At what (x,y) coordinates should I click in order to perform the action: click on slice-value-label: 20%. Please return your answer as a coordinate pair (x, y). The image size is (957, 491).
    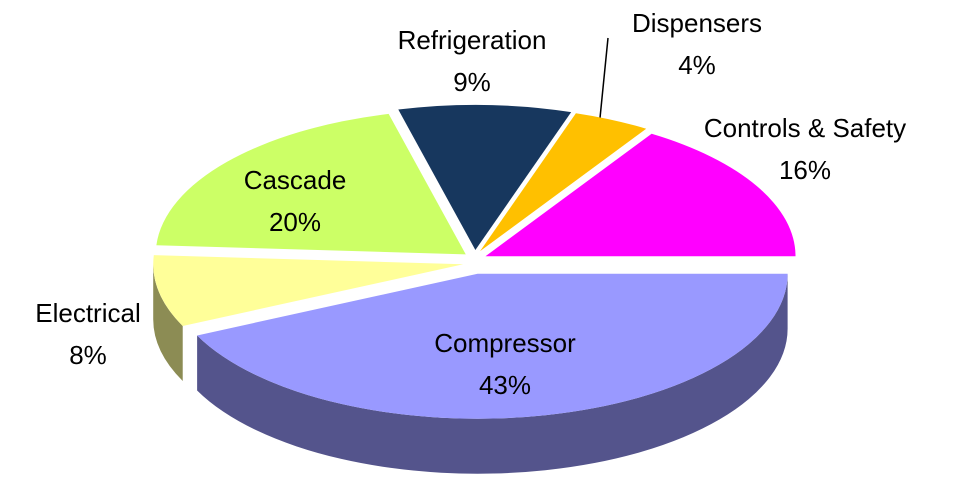
    Looking at the image, I should click on (295, 222).